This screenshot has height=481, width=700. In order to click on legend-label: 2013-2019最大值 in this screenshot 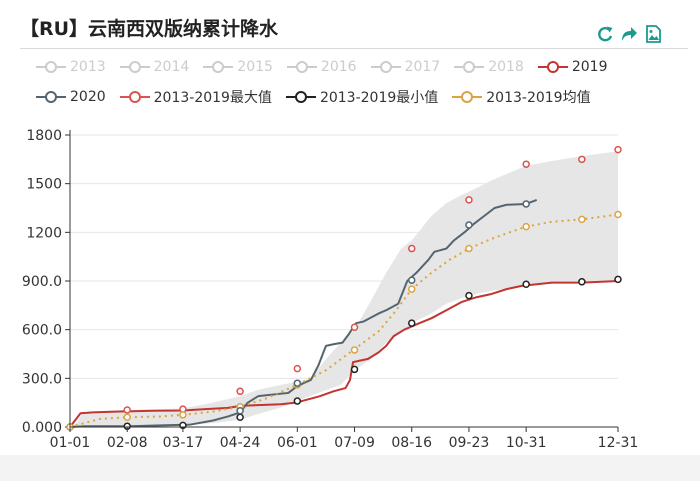, I will do `click(212, 98)`.